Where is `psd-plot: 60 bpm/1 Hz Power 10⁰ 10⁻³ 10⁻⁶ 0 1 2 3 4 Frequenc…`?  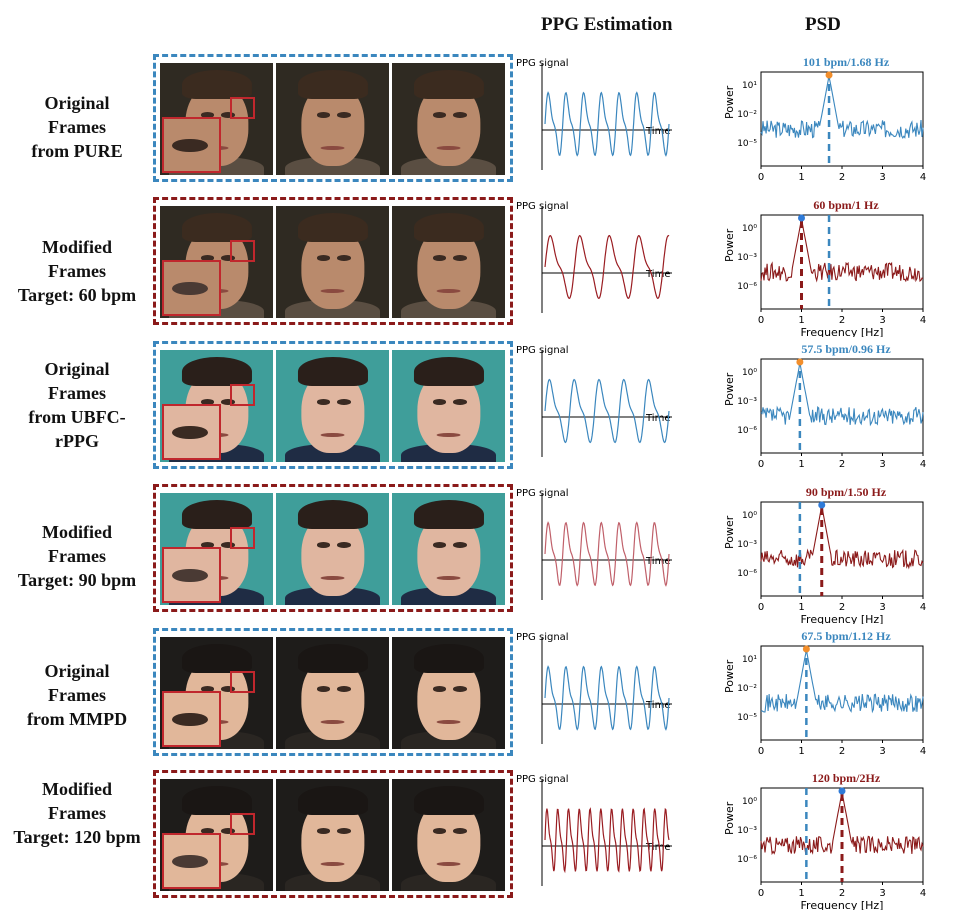 psd-plot: 60 bpm/1 Hz Power 10⁰ 10⁻³ 10⁻⁶ 0 1 2 3 4 Frequenc… is located at coordinates (824, 267).